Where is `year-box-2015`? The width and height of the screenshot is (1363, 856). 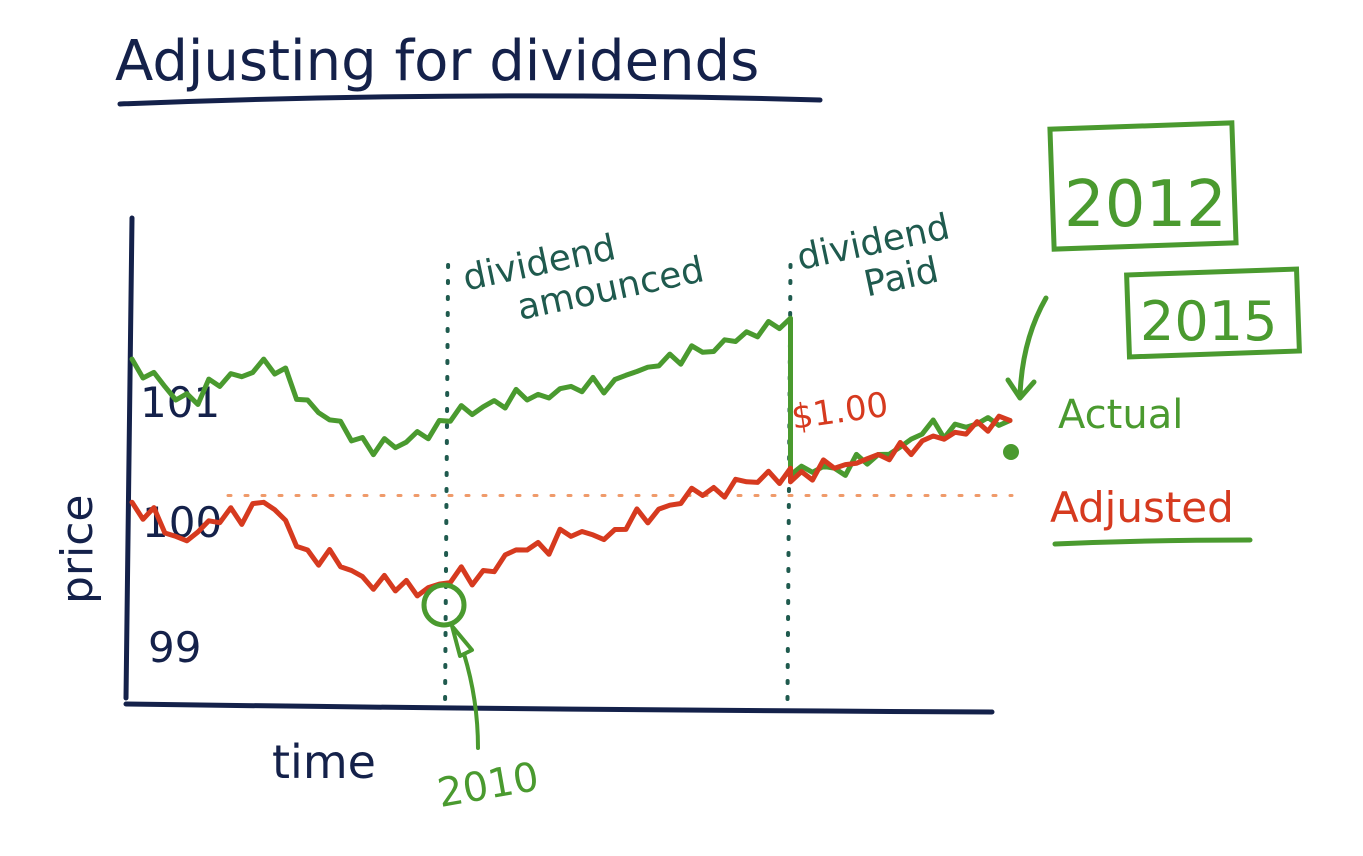 year-box-2015 is located at coordinates (1213, 313).